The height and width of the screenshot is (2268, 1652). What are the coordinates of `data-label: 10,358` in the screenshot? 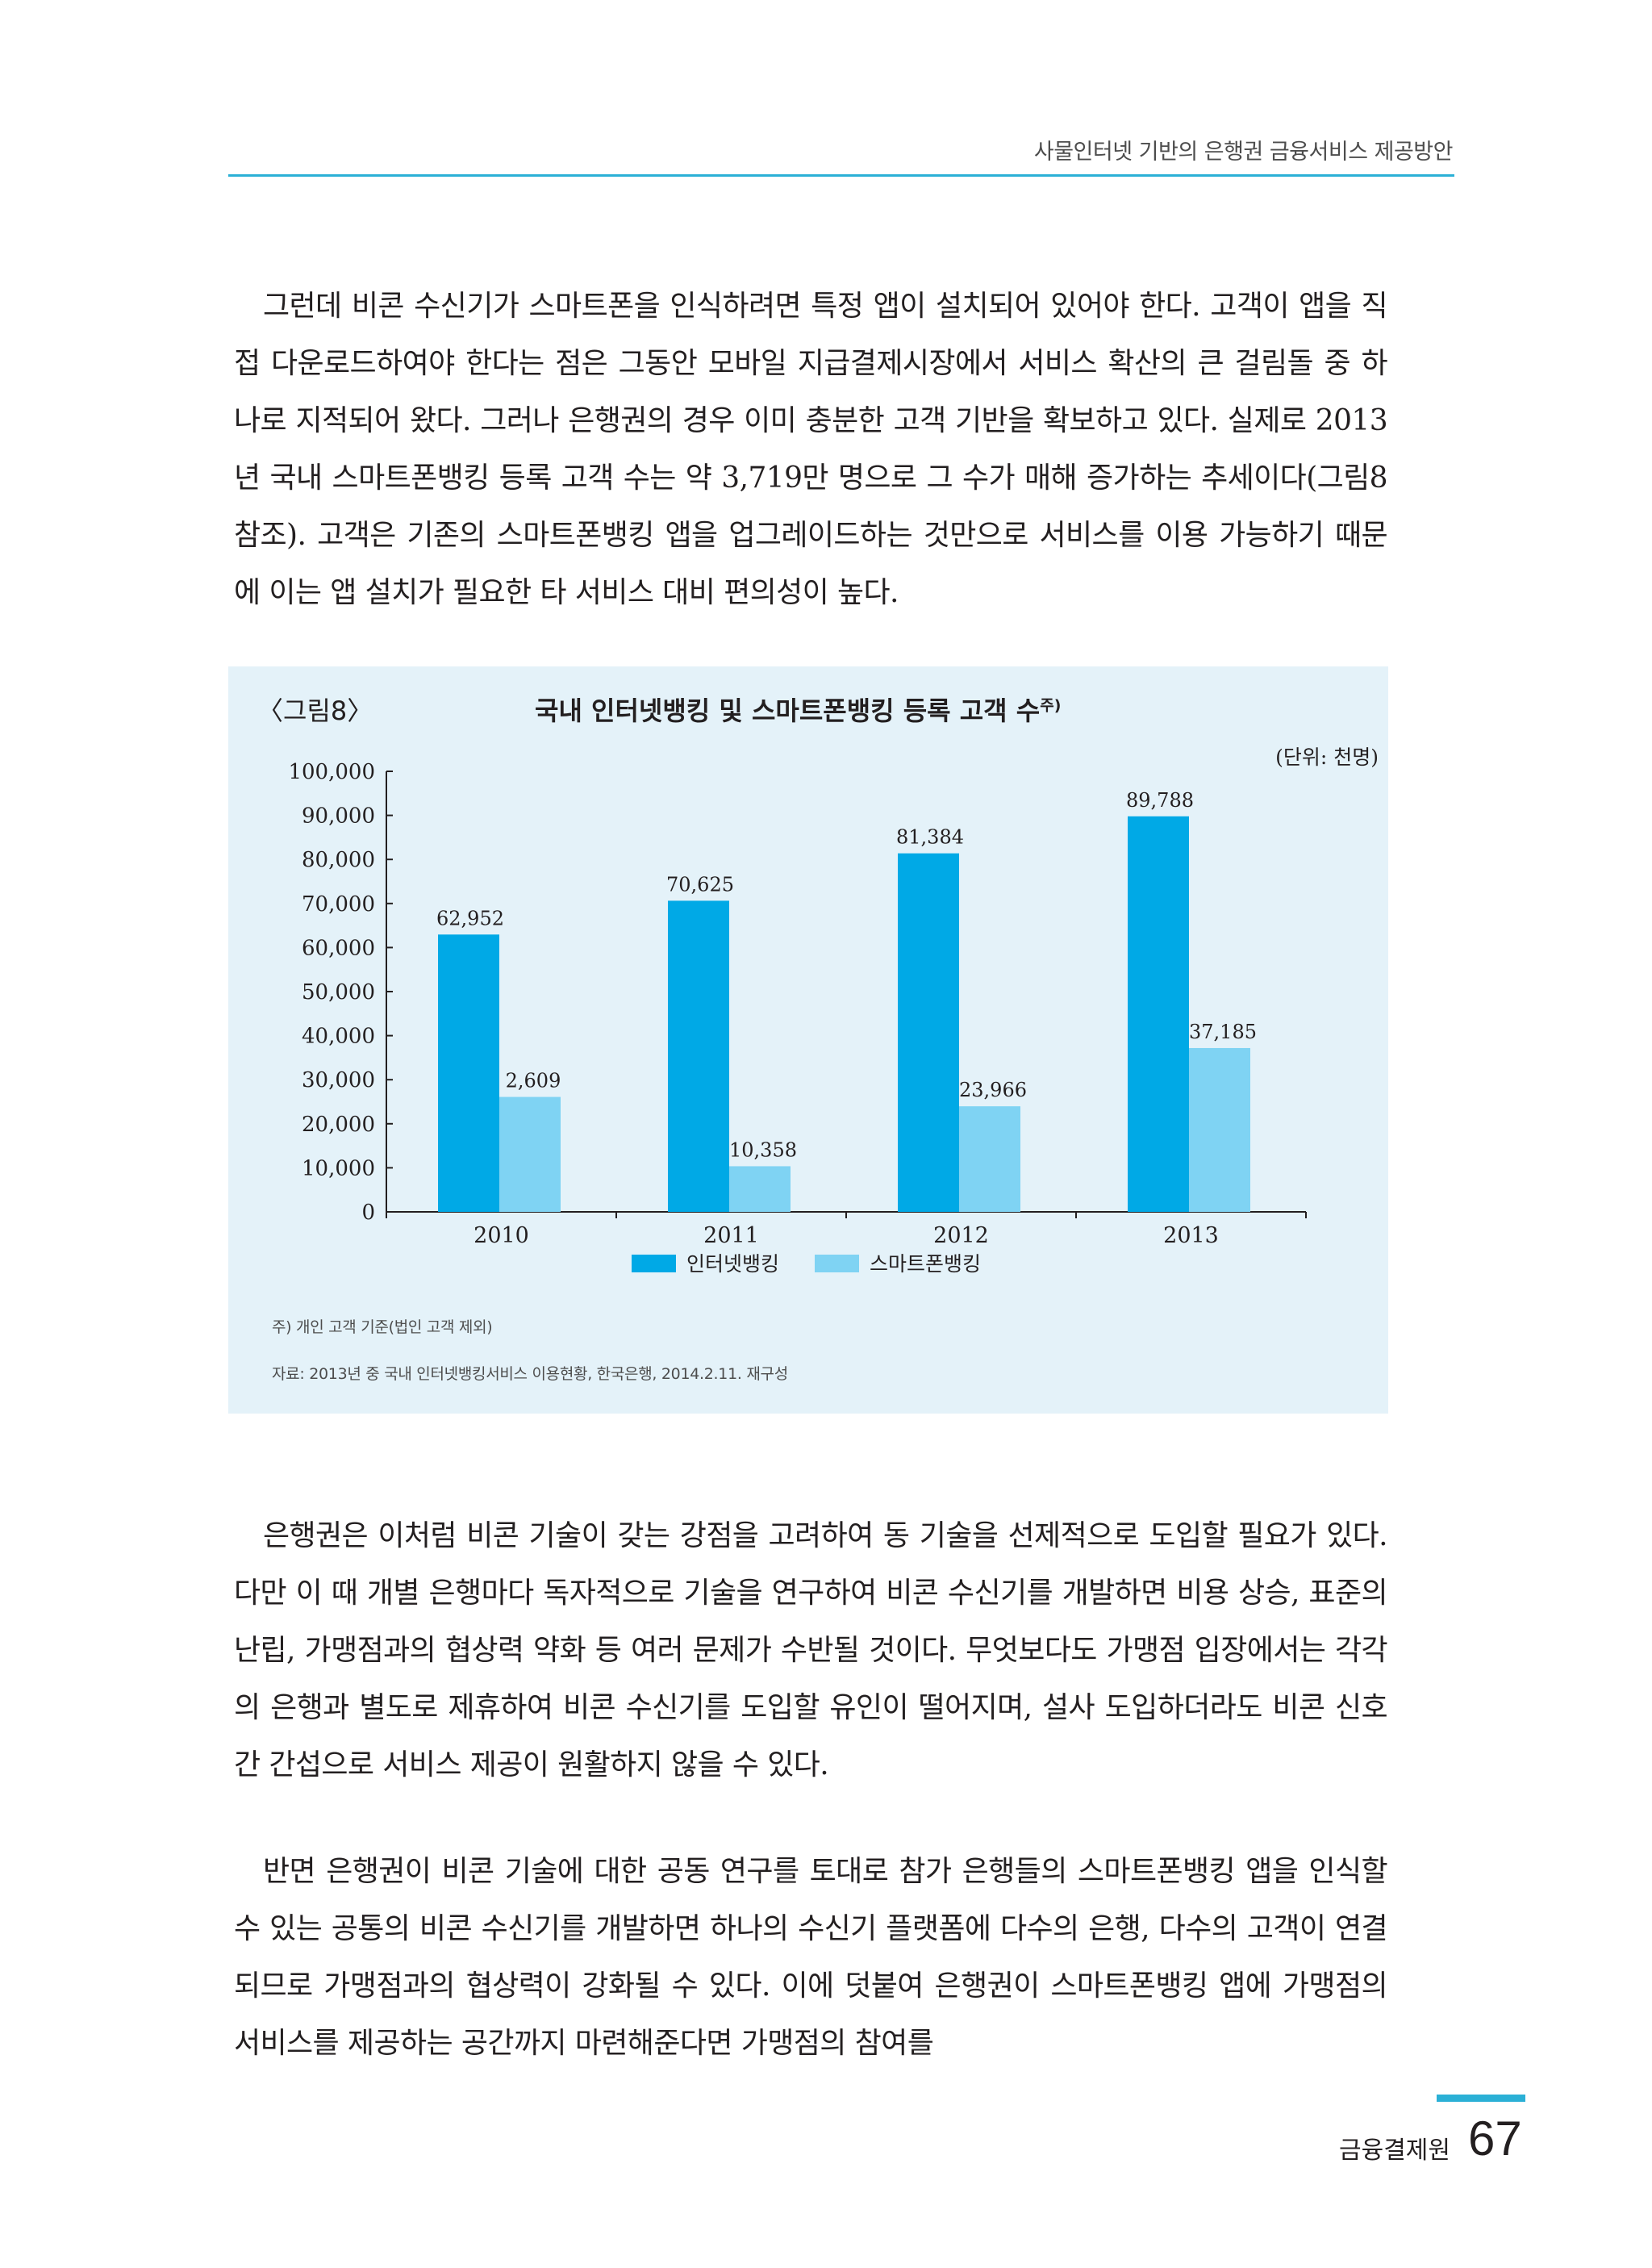 It's located at (763, 1149).